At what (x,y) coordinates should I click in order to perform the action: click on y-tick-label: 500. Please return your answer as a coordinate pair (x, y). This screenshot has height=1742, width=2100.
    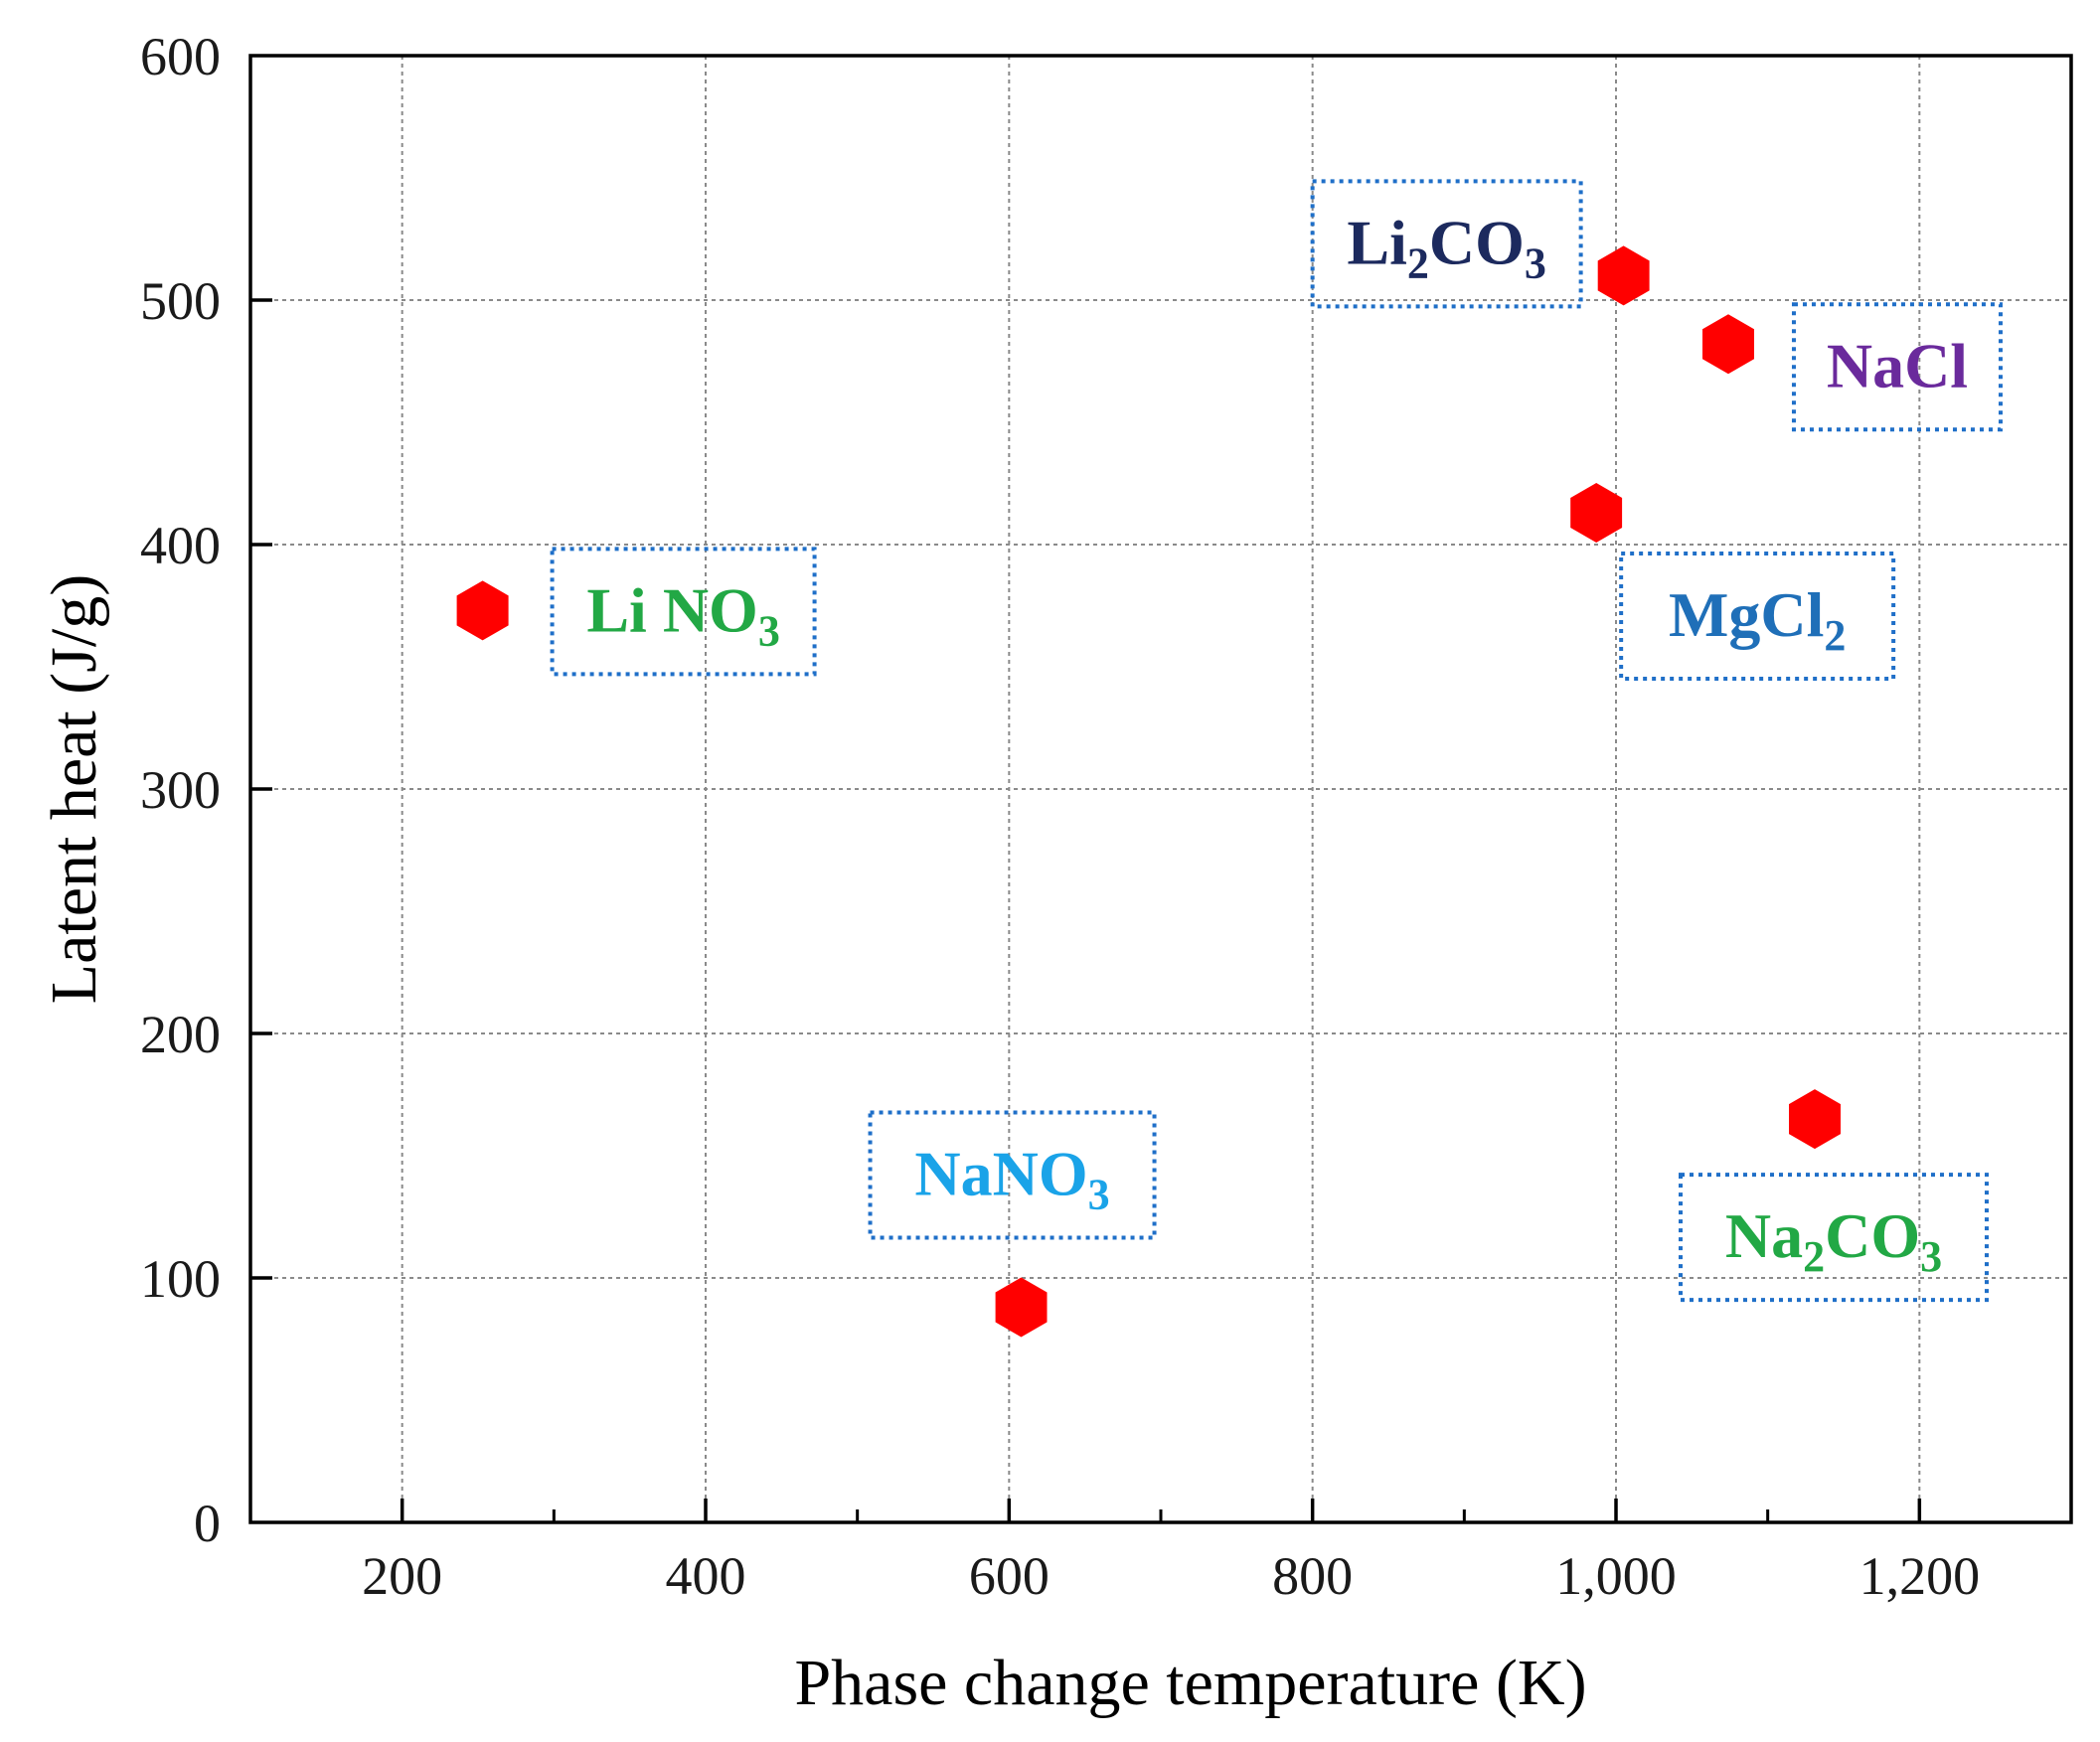
    Looking at the image, I should click on (180, 301).